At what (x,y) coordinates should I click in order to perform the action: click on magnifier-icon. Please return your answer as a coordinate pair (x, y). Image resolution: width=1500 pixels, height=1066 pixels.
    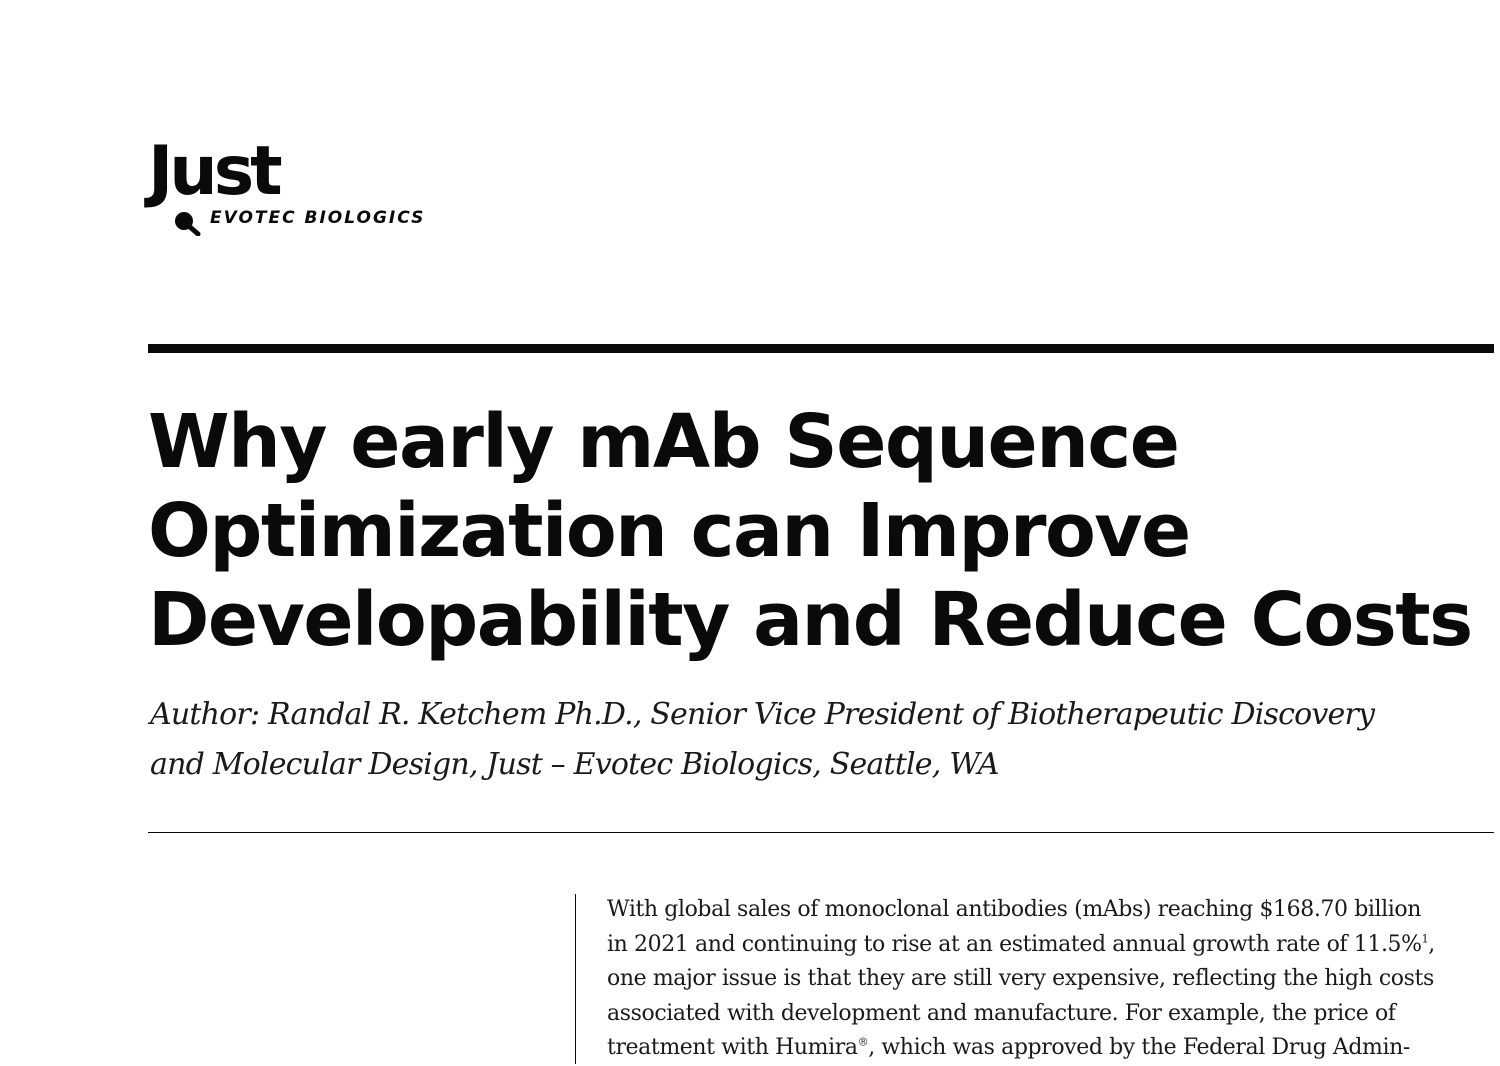
    Looking at the image, I should click on (188, 224).